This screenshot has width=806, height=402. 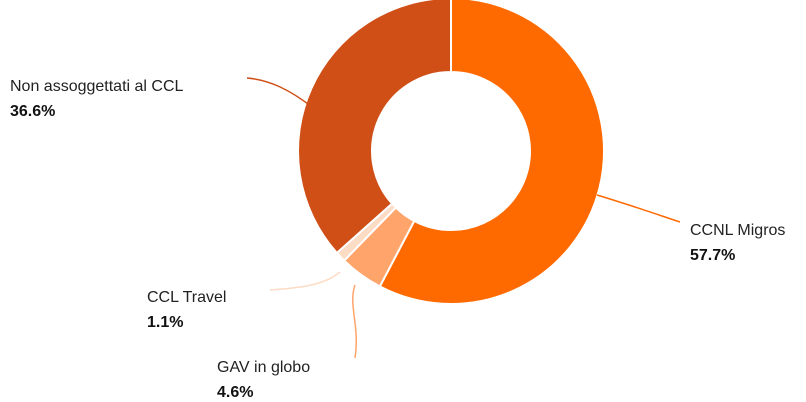 What do you see at coordinates (712, 255) in the screenshot?
I see `slice-value-ccnl-migros: 57.7%` at bounding box center [712, 255].